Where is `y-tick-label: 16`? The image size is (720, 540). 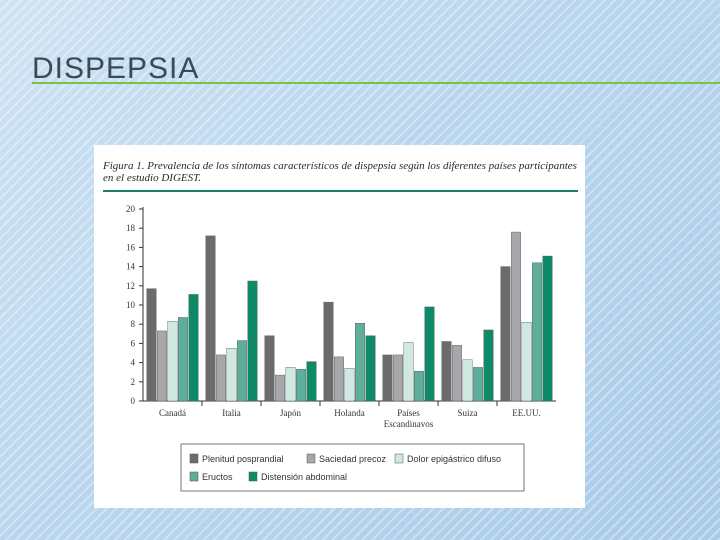
y-tick-label: 16 is located at coordinates (131, 247).